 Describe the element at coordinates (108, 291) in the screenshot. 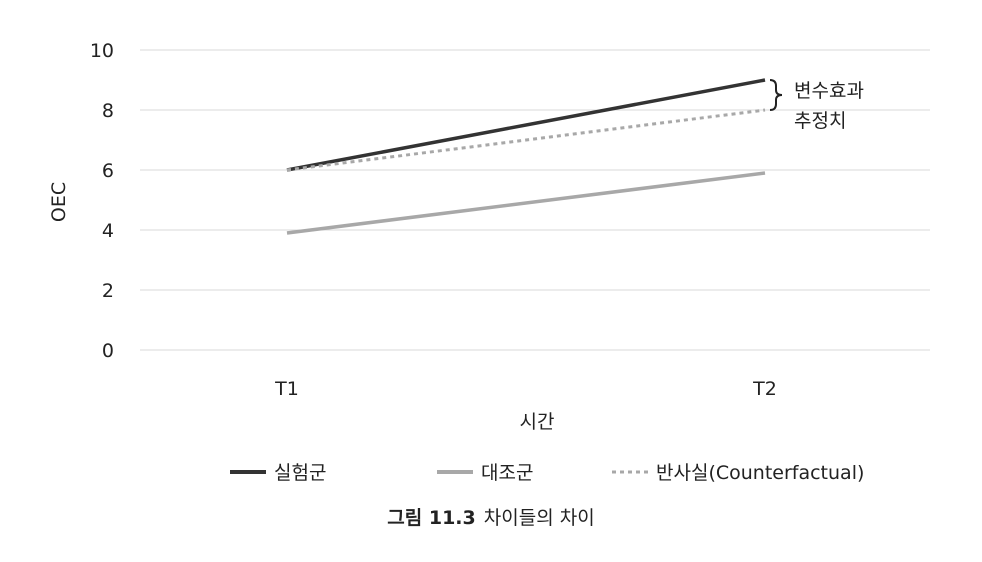

I see `y-tick-label: 2` at that location.